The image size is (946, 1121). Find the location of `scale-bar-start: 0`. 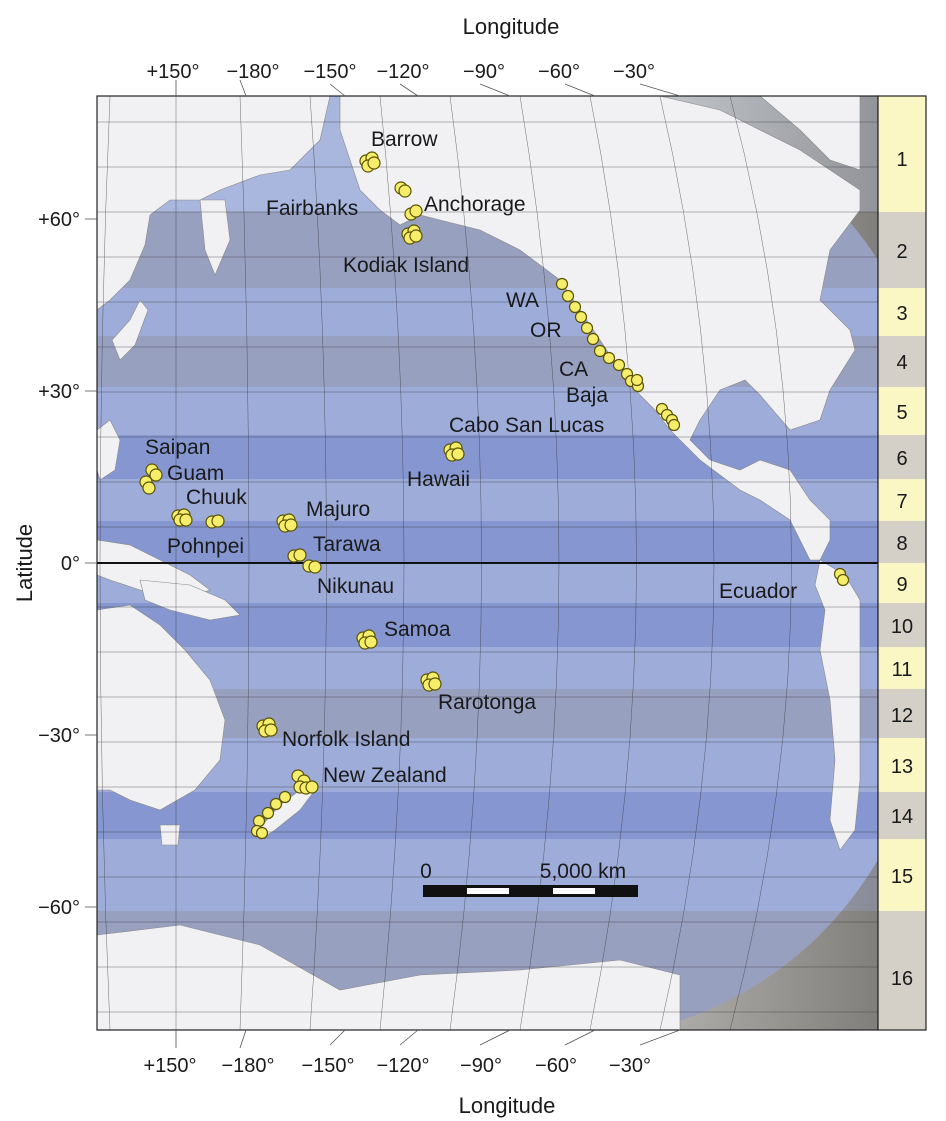

scale-bar-start: 0 is located at coordinates (426, 871).